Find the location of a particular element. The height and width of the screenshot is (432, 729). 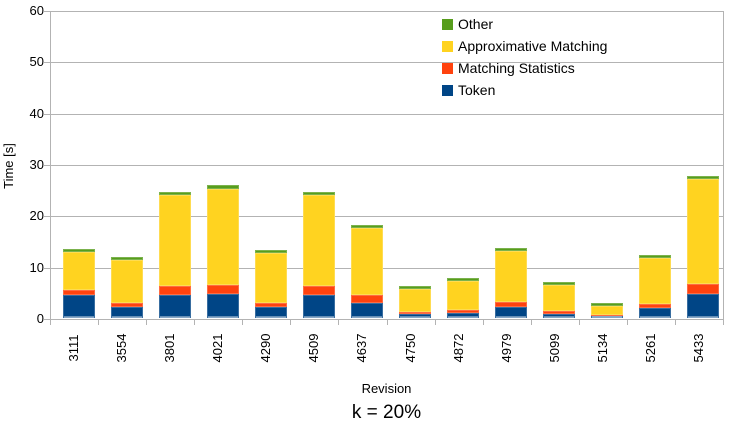

x-axis-tick-label: 4637 is located at coordinates (362, 348).